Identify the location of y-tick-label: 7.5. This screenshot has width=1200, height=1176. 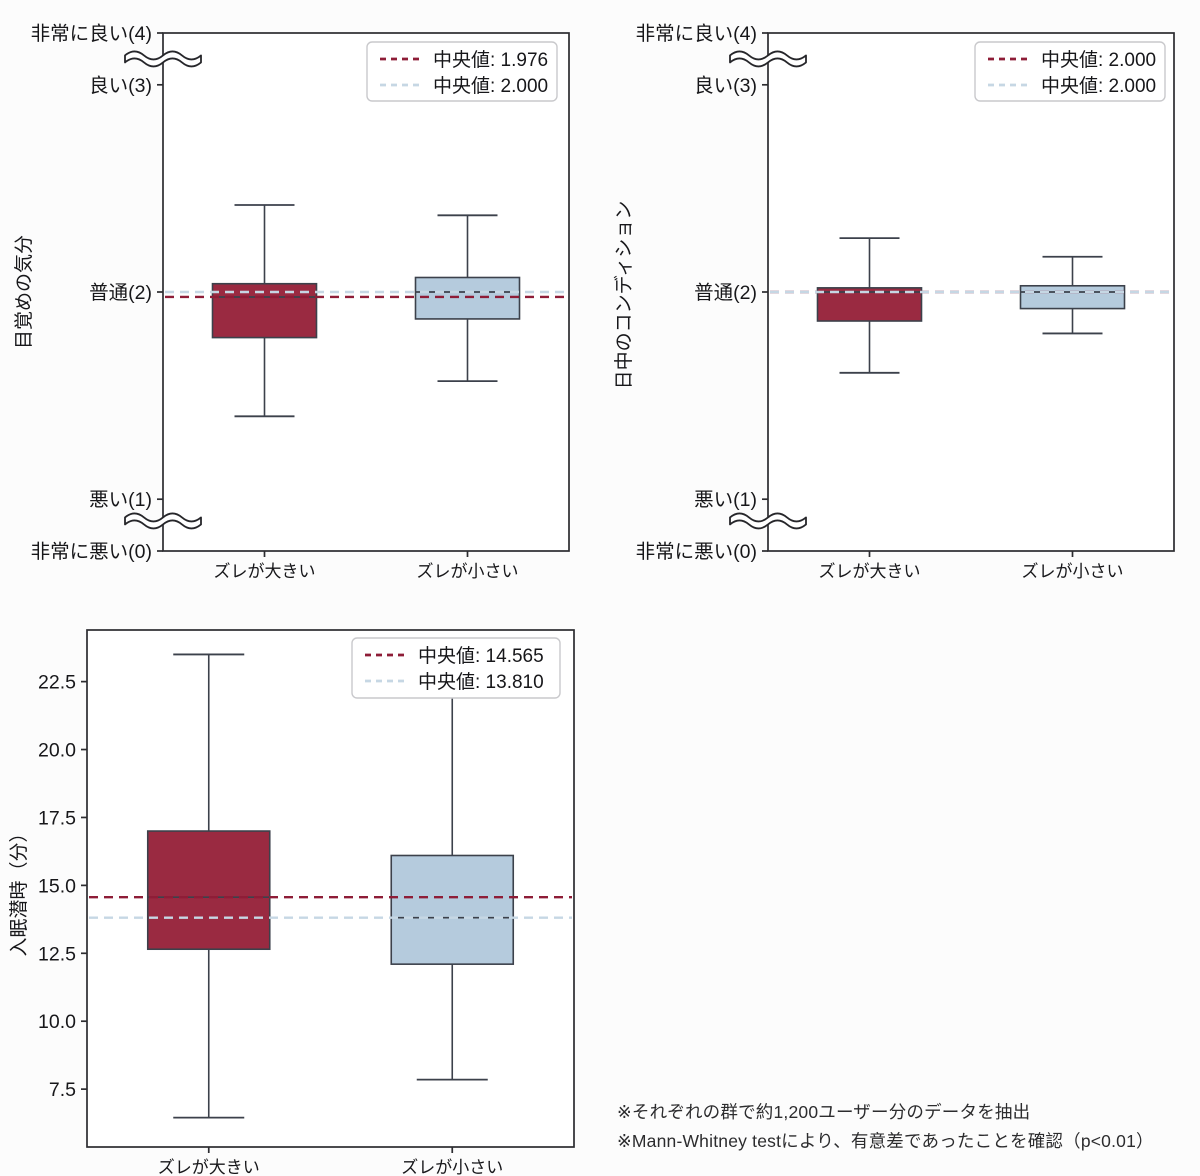
(62, 1090).